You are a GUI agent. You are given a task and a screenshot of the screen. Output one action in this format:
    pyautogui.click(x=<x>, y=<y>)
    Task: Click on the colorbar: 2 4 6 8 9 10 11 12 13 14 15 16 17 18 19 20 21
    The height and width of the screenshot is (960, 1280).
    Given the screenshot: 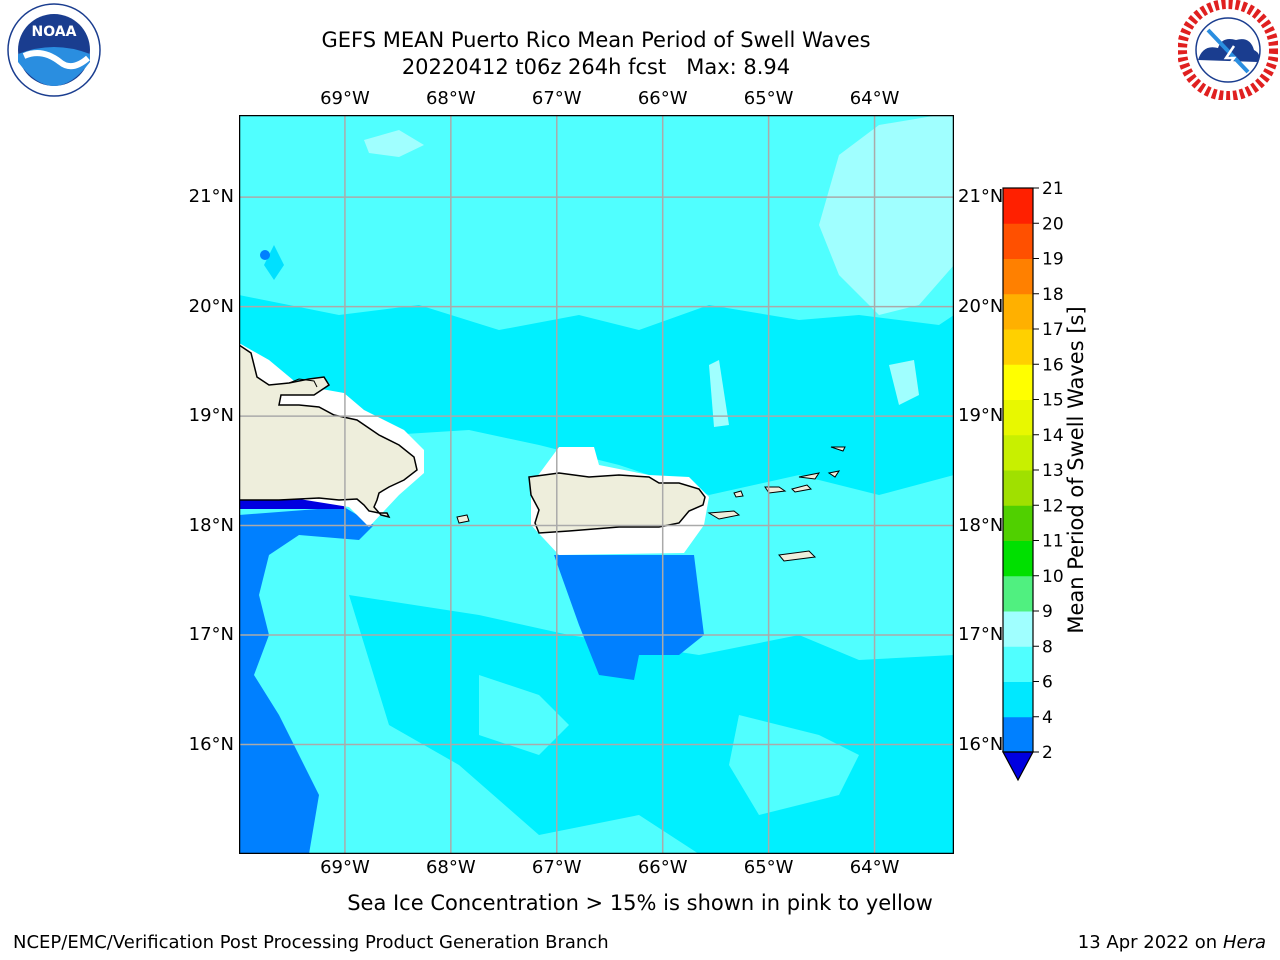 What is the action you would take?
    pyautogui.click(x=1032, y=481)
    